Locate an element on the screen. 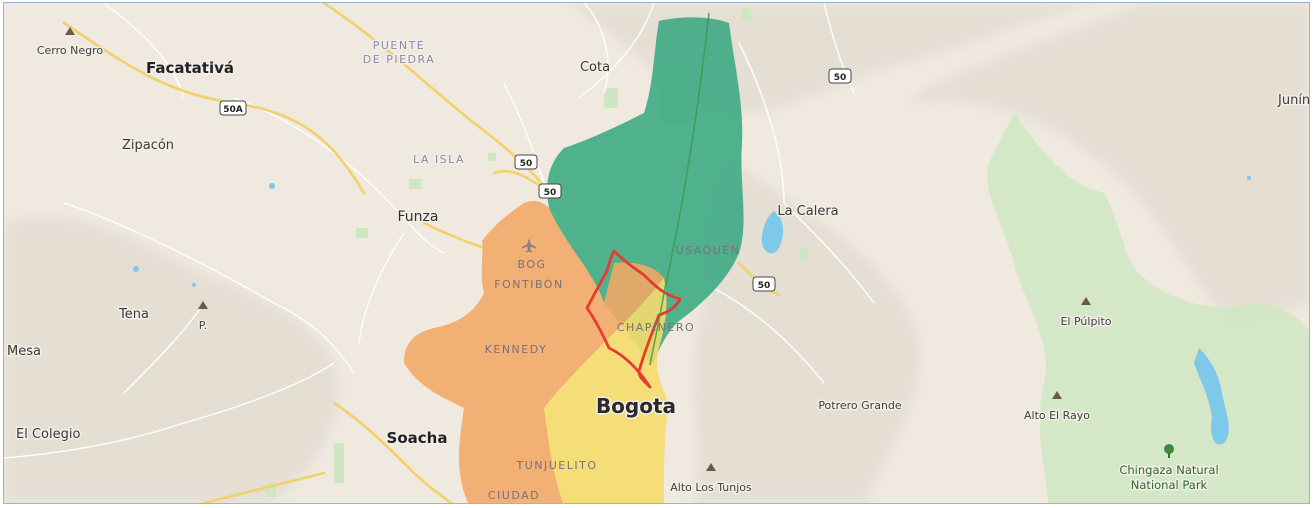 Image resolution: width=1314 pixels, height=508 pixels. area-label-puente-de-piedra: PUENTE is located at coordinates (399, 45).